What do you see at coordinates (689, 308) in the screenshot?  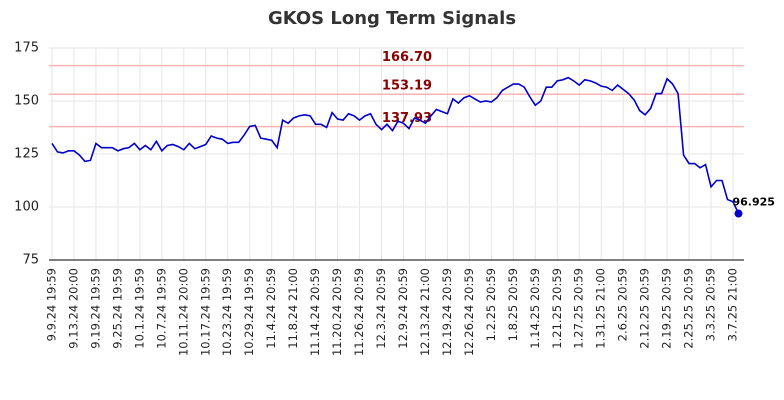 I see `x-tick-label: 2.25.25 20:59` at bounding box center [689, 308].